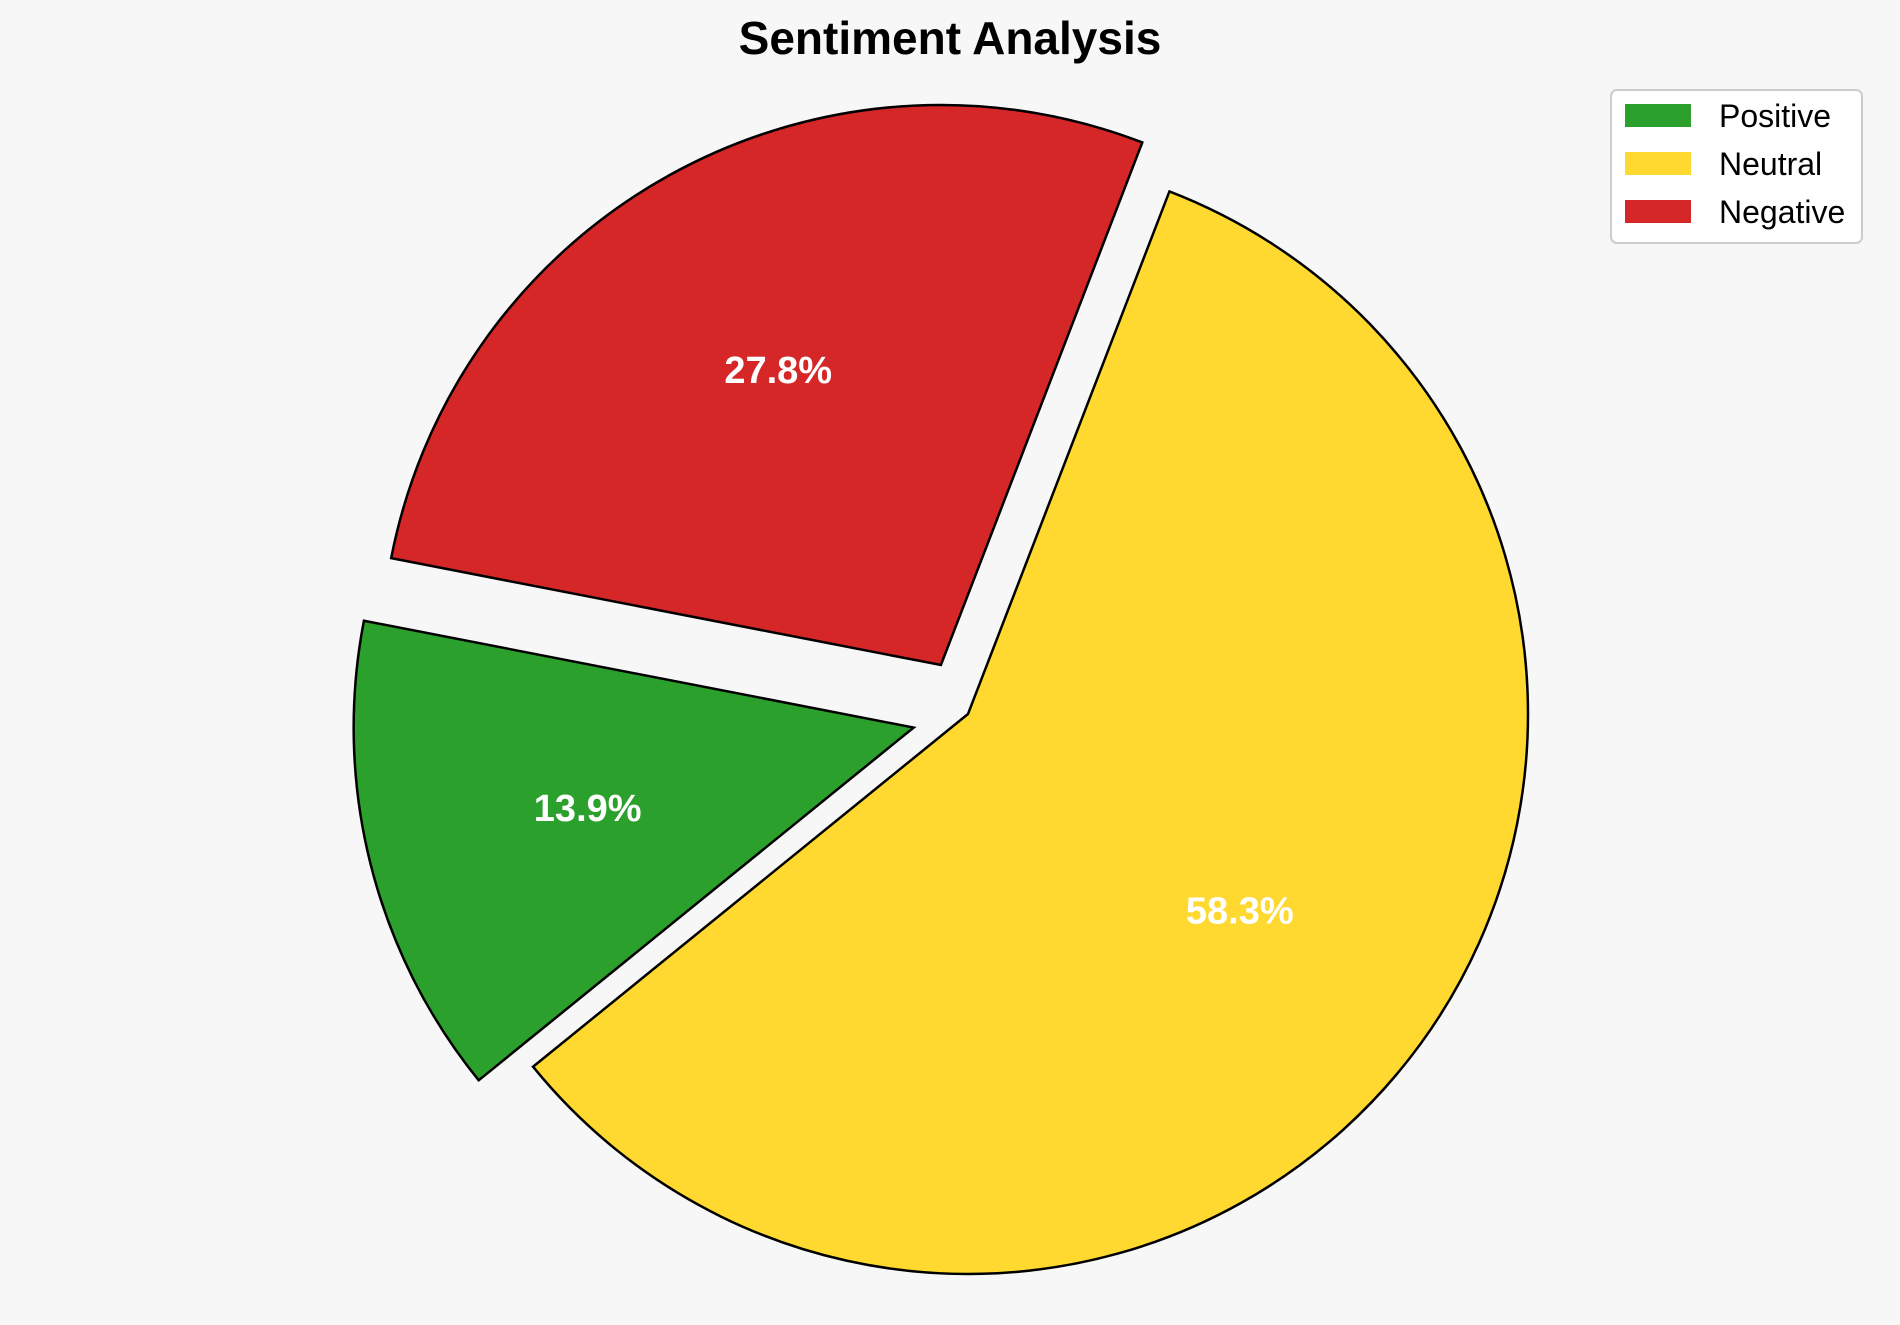  Describe the element at coordinates (1658, 163) in the screenshot. I see `legend-swatch-neutral` at that location.